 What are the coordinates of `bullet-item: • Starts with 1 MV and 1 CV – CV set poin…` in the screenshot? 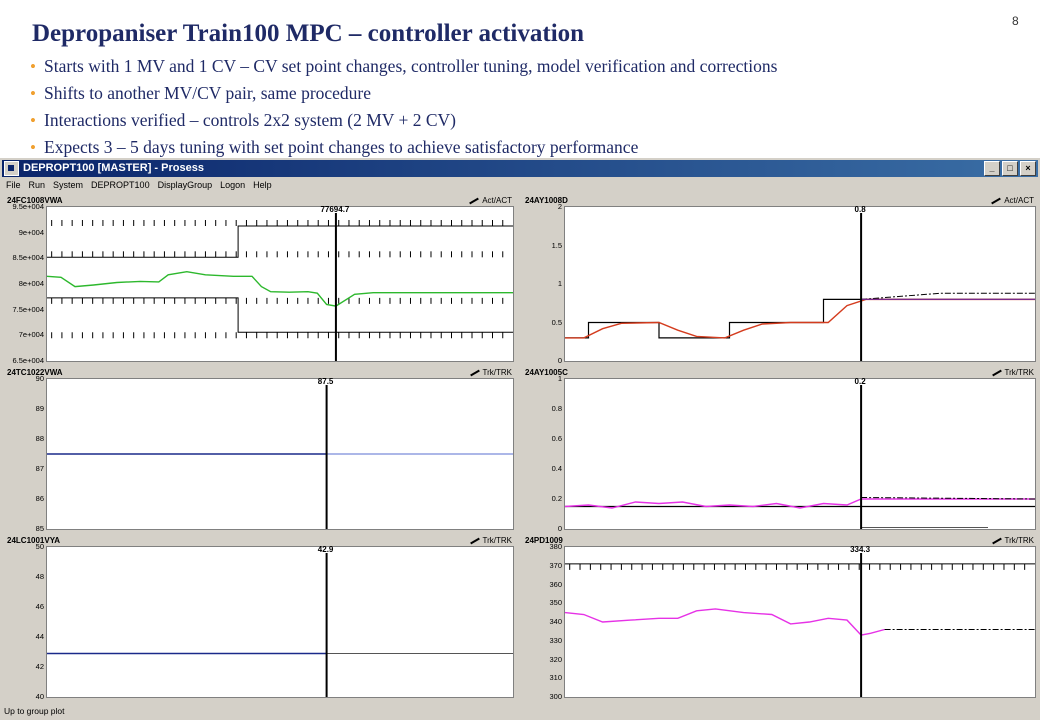 It's located at (403, 67).